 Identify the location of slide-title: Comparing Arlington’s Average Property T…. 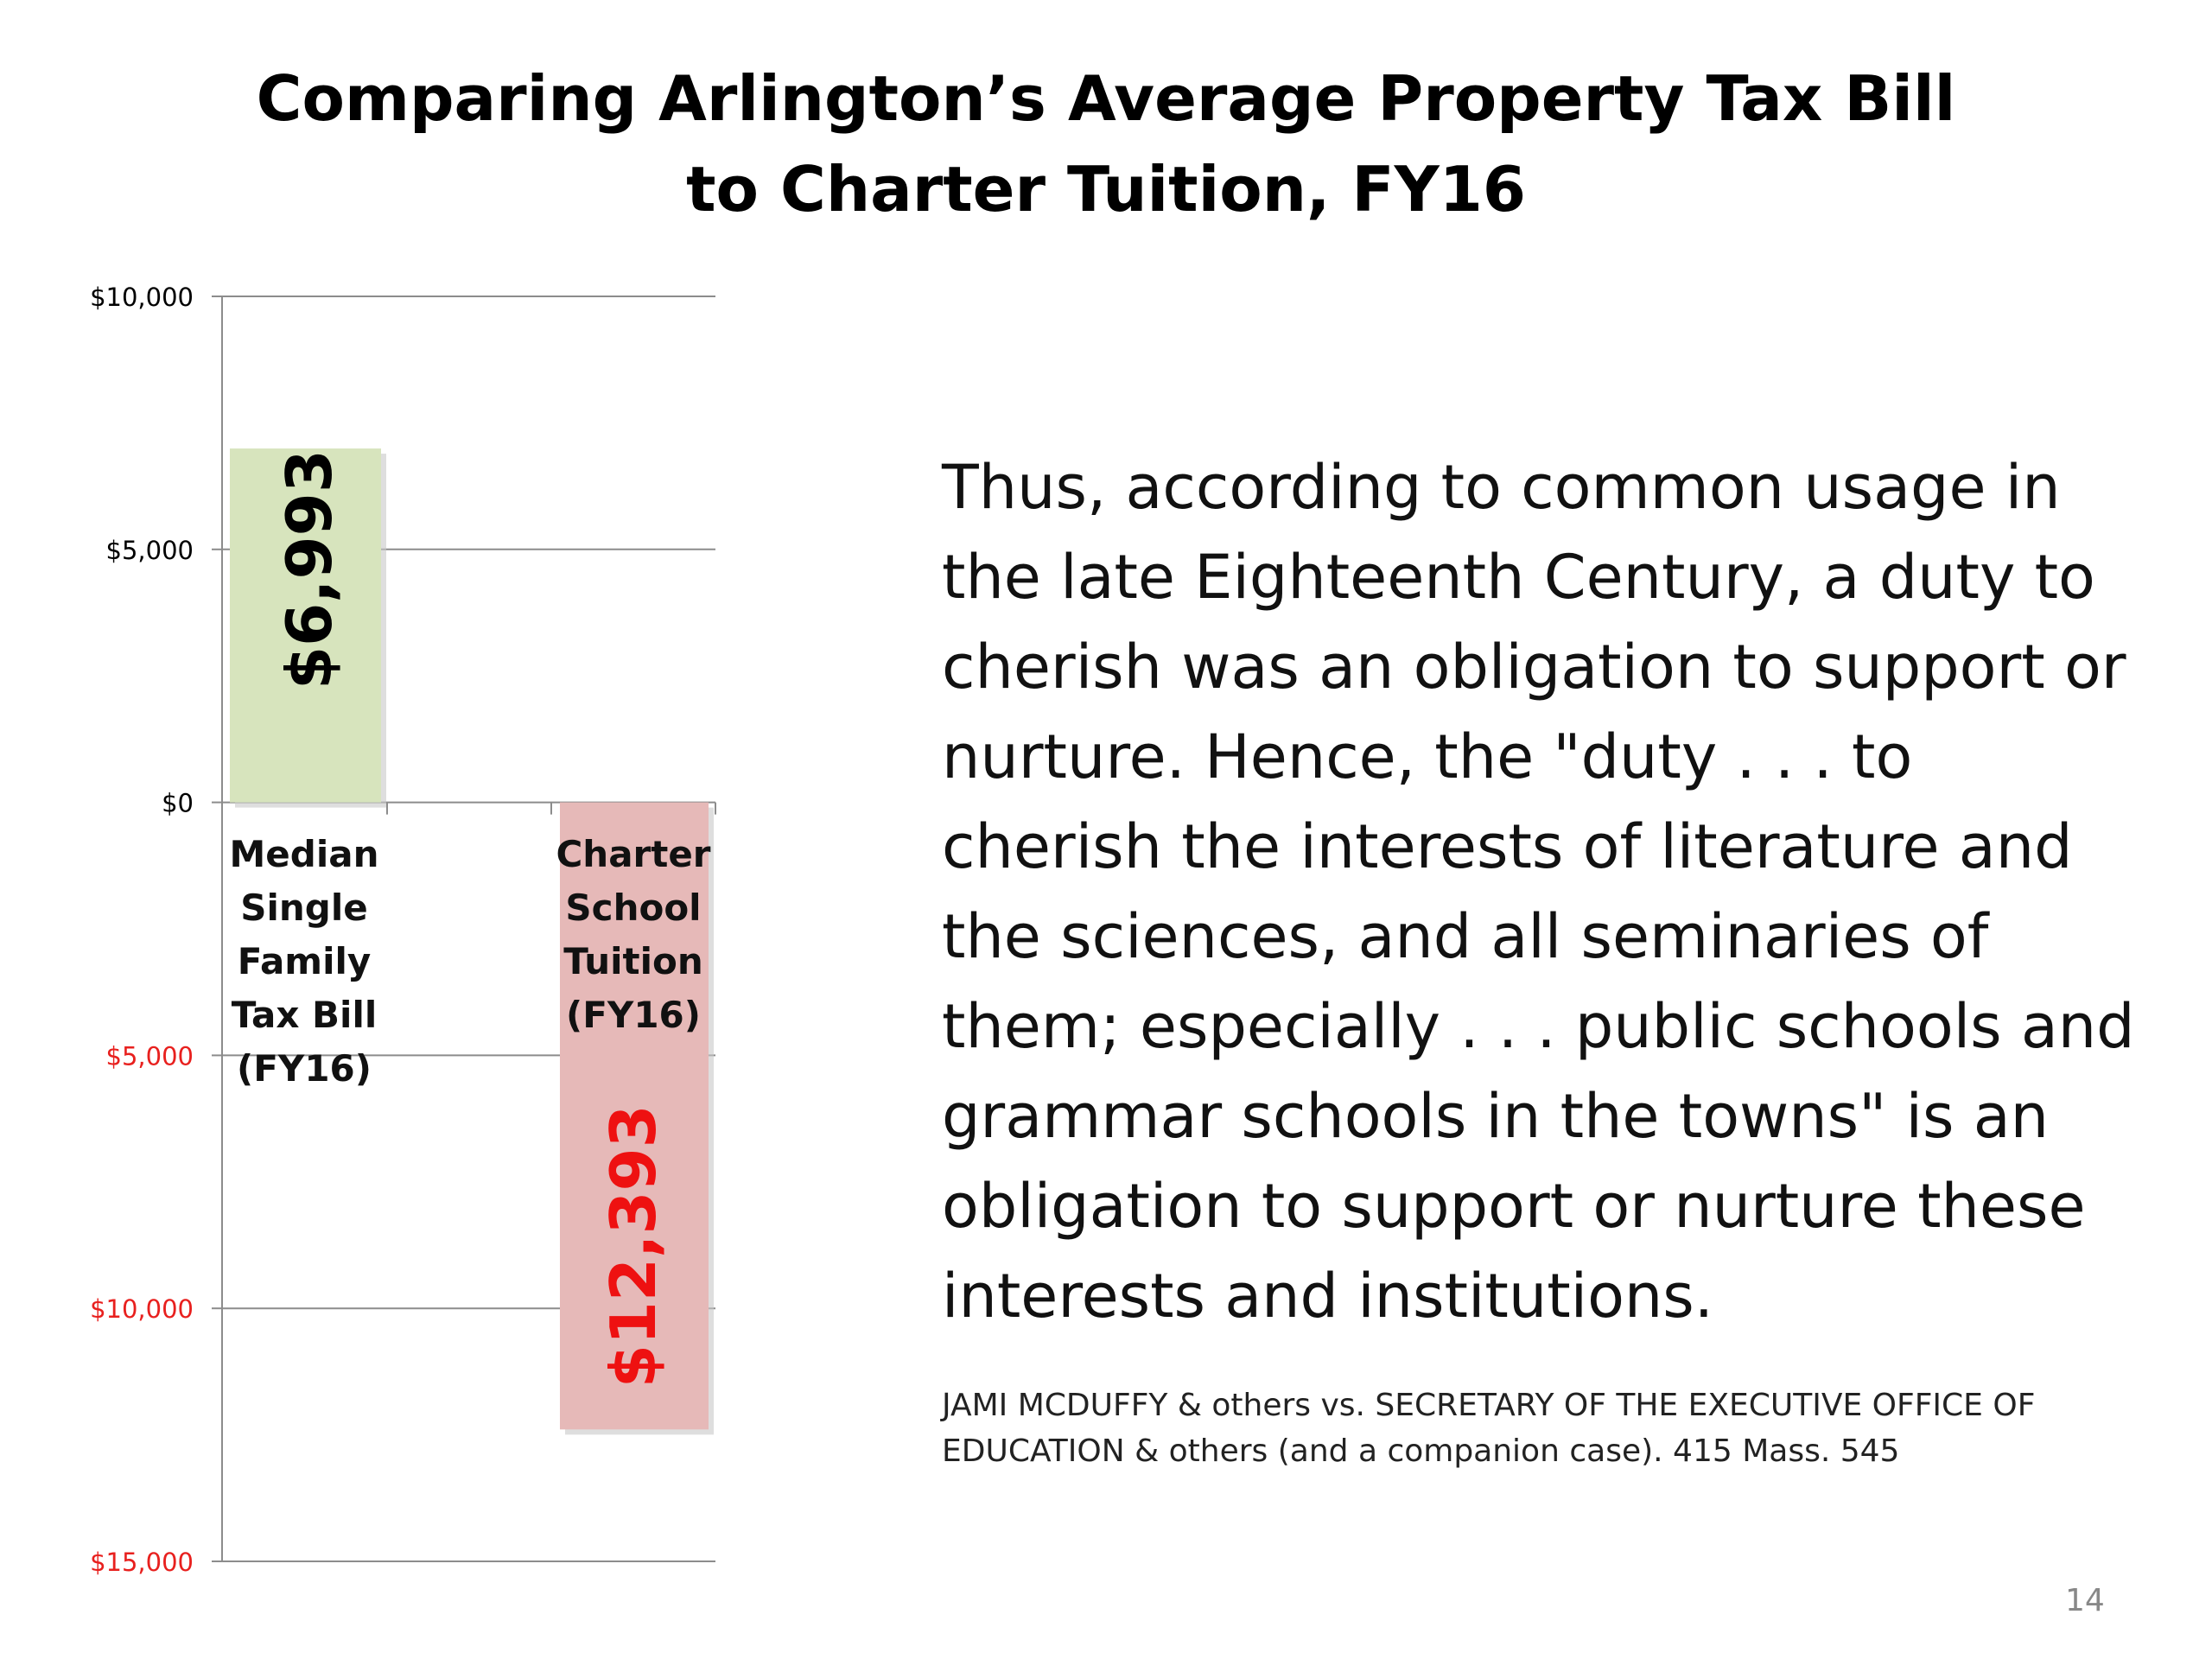
(1106, 144).